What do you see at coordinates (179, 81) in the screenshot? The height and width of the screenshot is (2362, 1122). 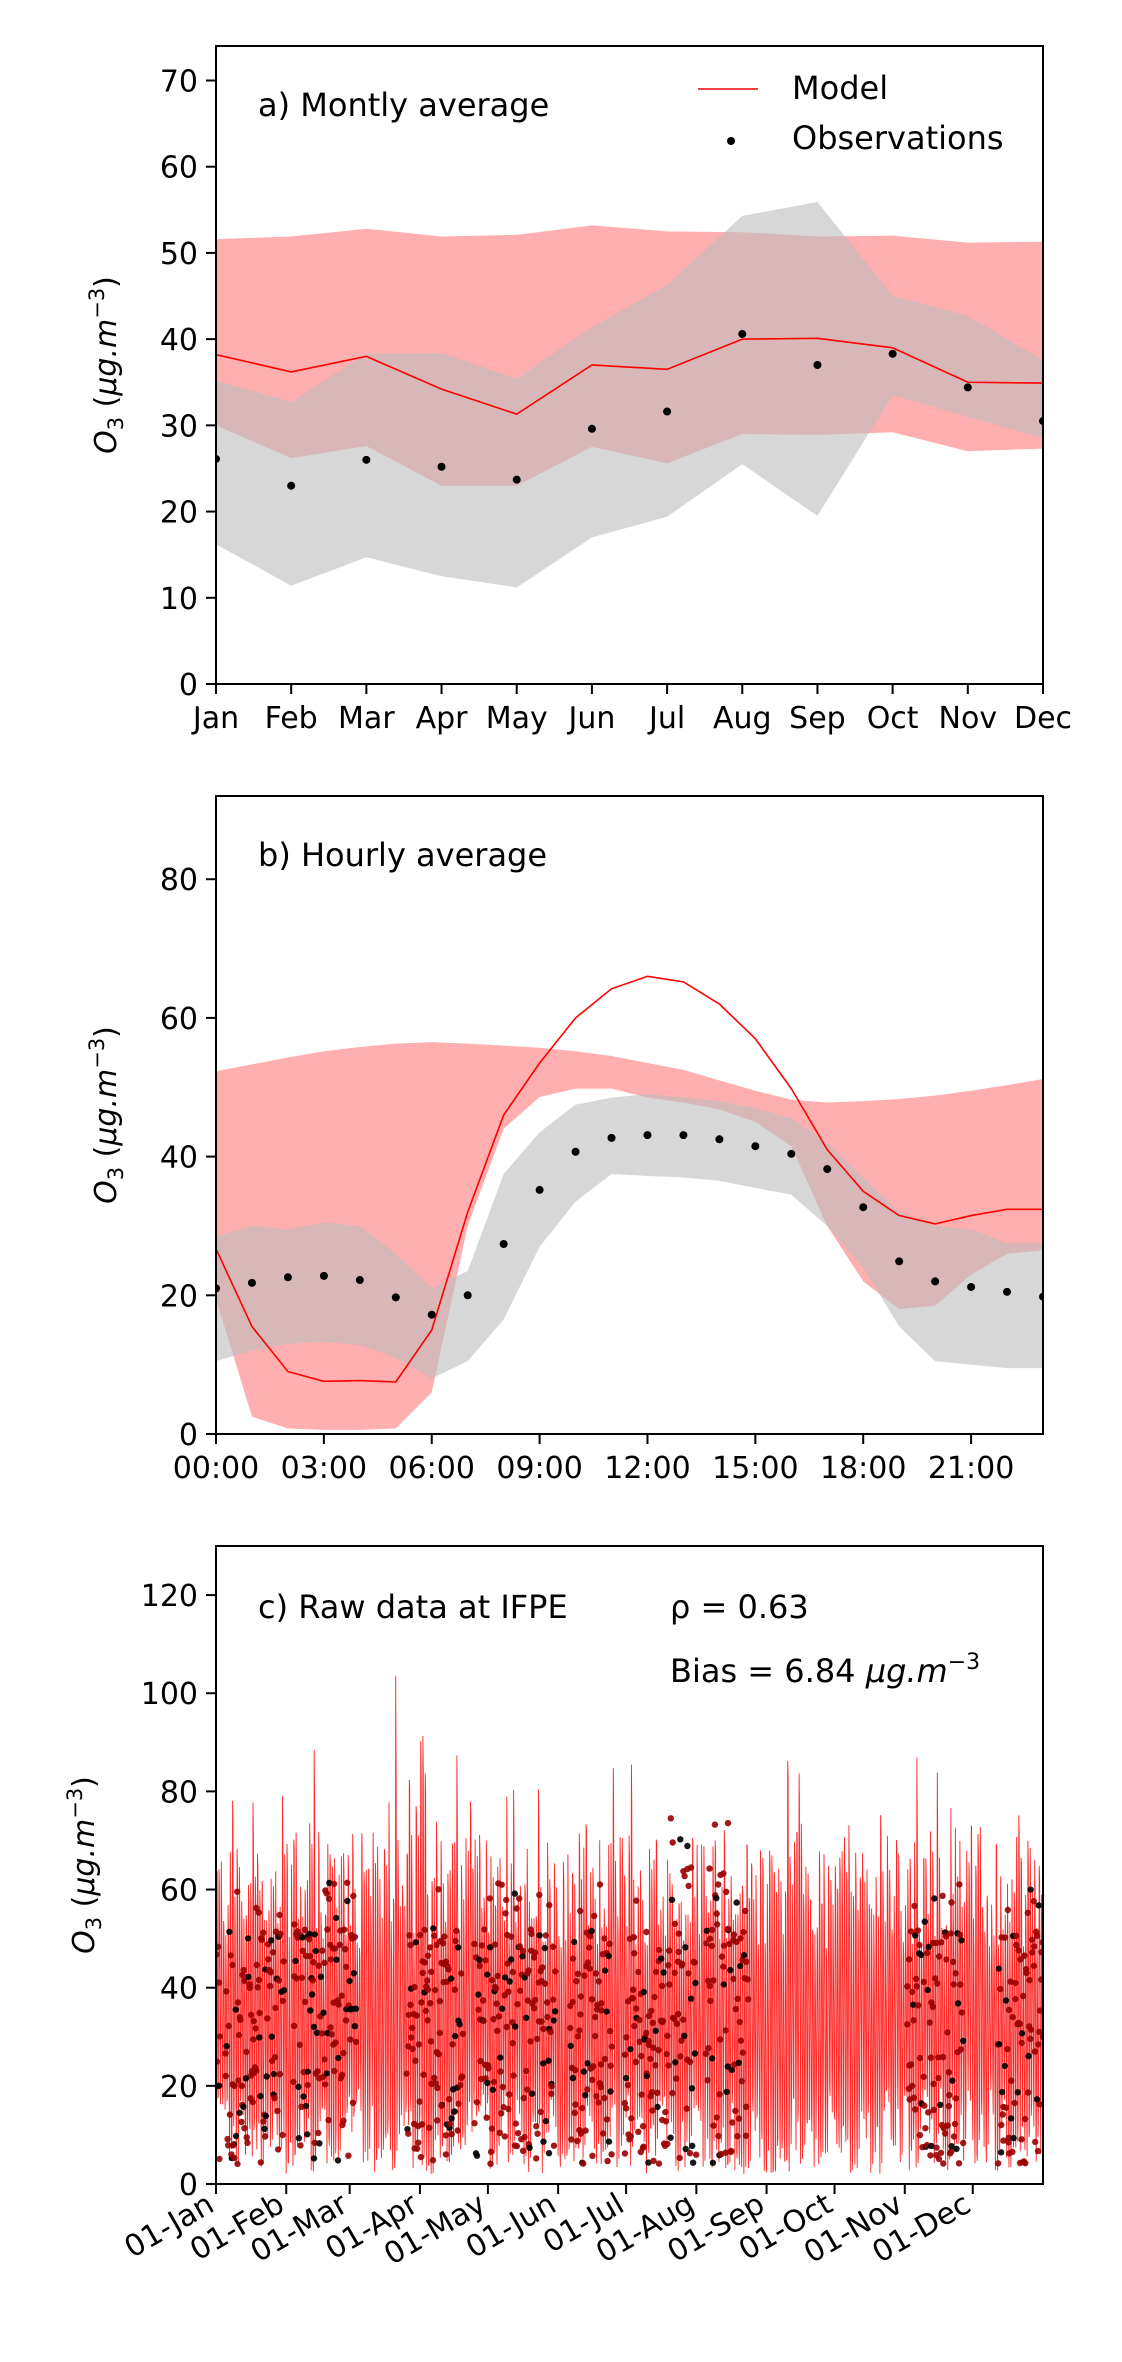 I see `y-tick-label: 70` at bounding box center [179, 81].